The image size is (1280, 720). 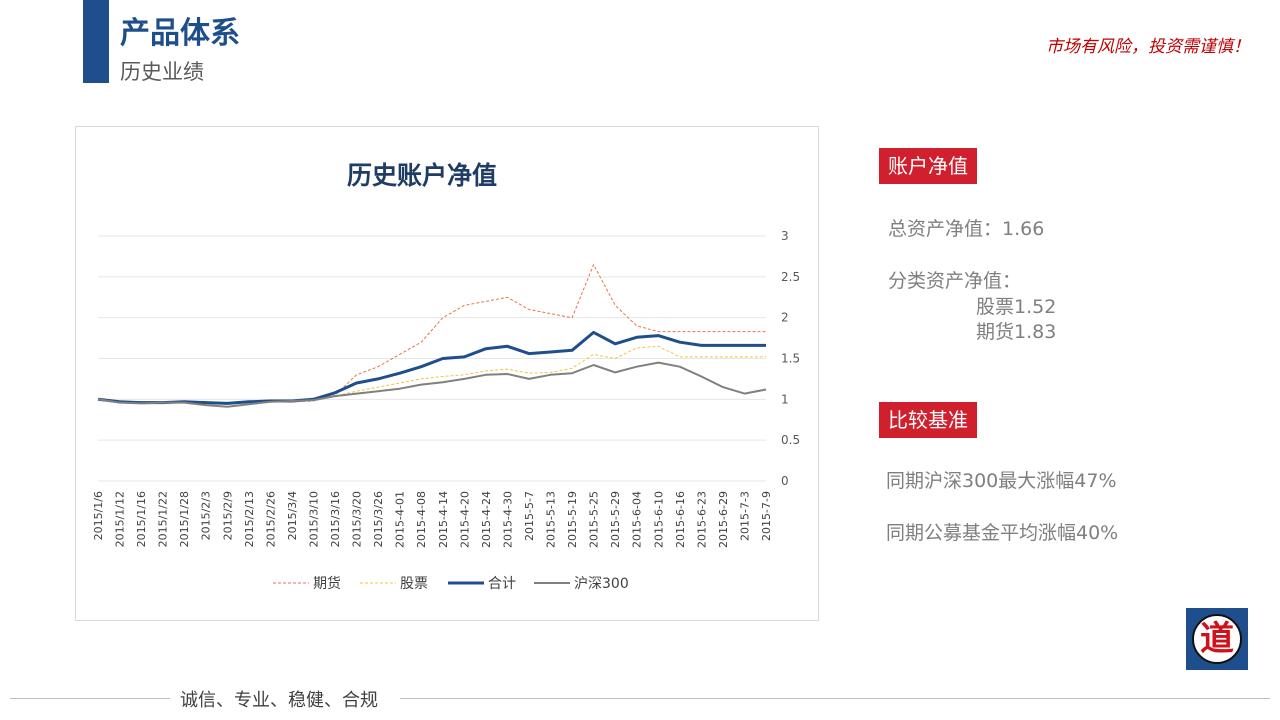 What do you see at coordinates (529, 516) in the screenshot?
I see `x-tick-label: 2015-5-7` at bounding box center [529, 516].